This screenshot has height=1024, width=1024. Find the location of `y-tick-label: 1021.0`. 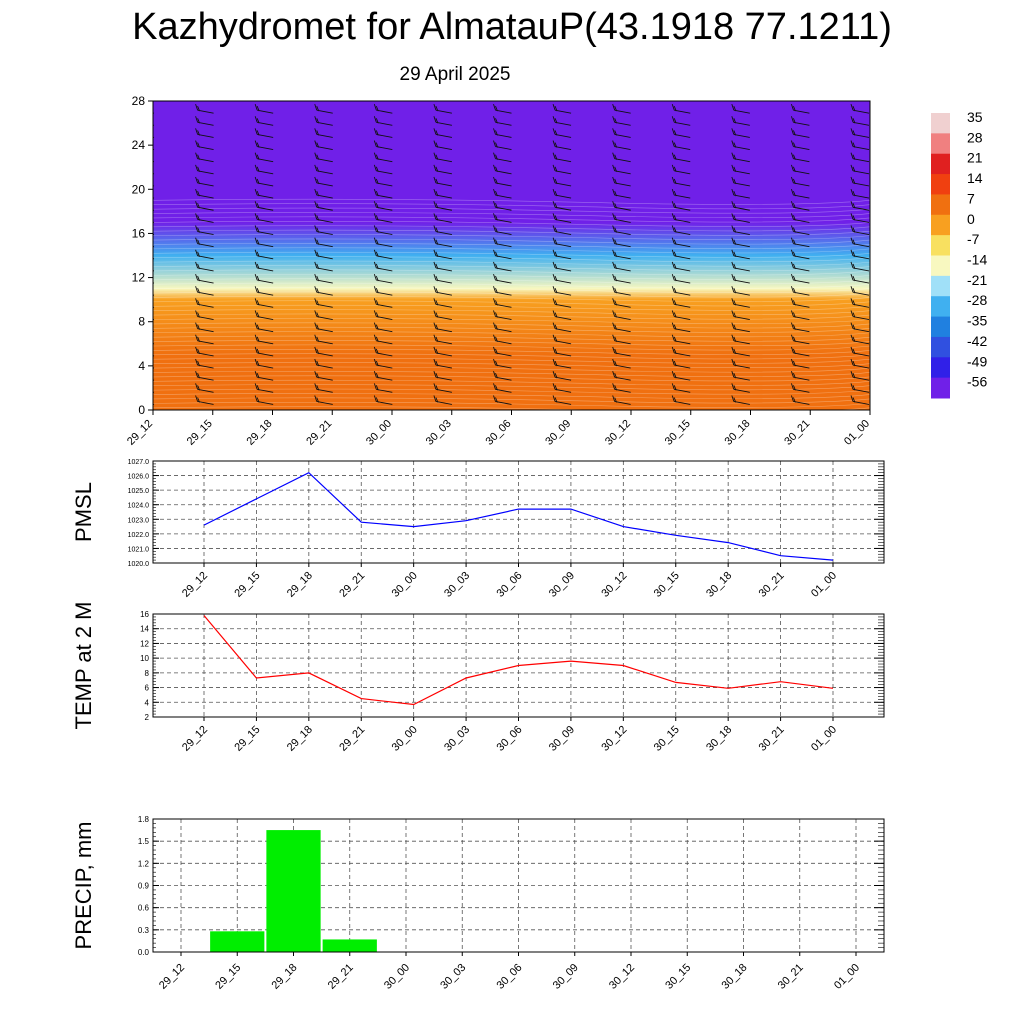

y-tick-label: 1021.0 is located at coordinates (139, 549).